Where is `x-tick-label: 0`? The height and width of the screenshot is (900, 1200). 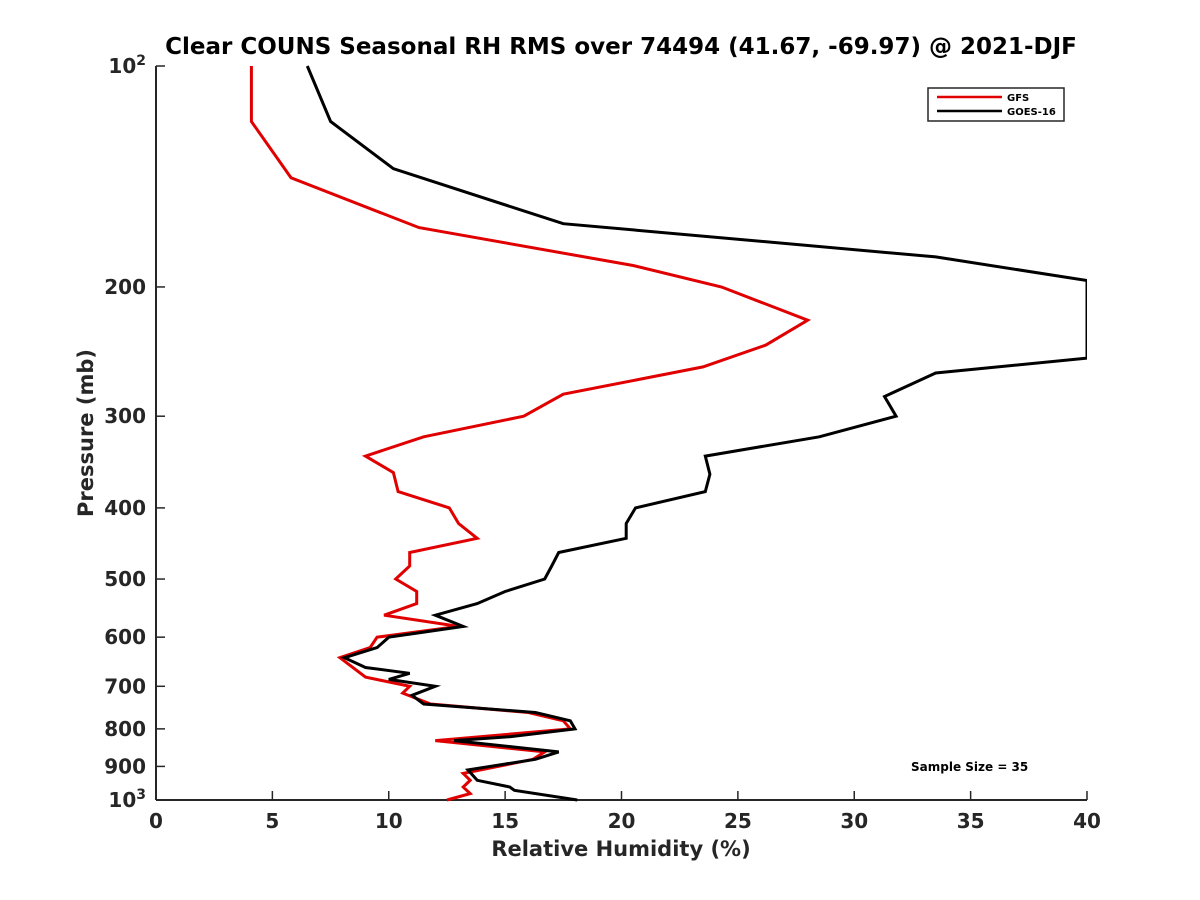
x-tick-label: 0 is located at coordinates (156, 821).